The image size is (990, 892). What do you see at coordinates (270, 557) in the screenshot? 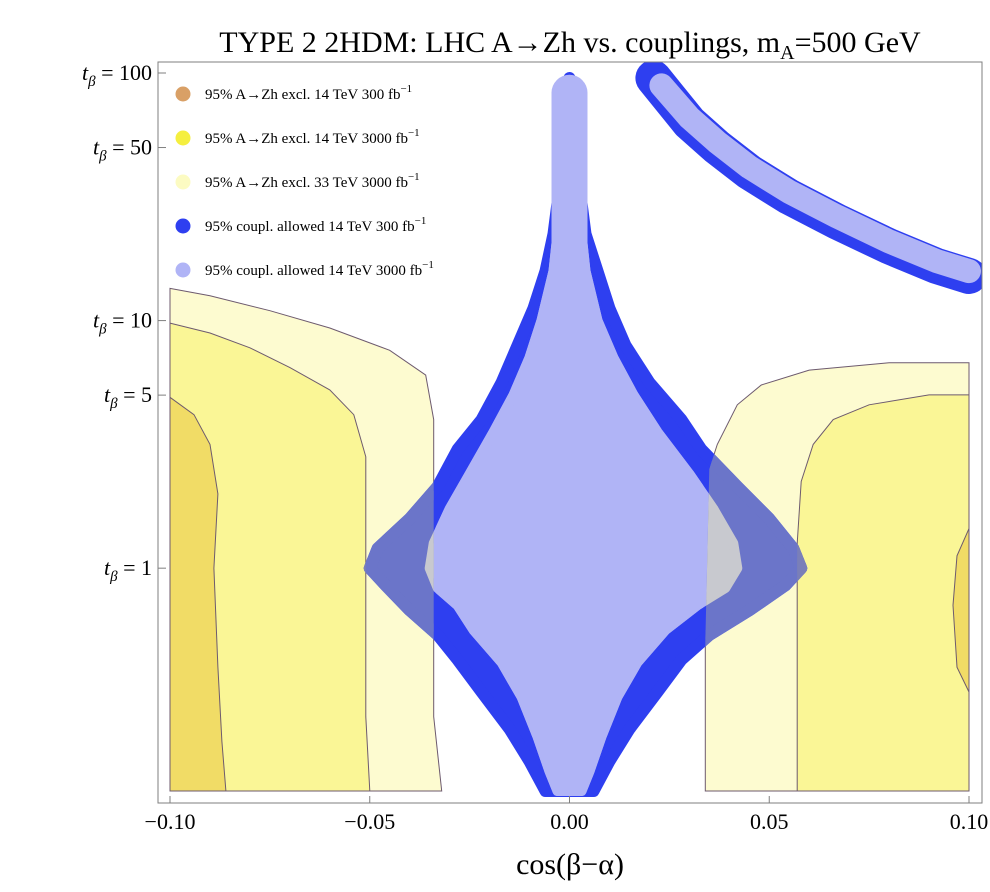
I see `region-excl-14TeV-3000-left` at bounding box center [270, 557].